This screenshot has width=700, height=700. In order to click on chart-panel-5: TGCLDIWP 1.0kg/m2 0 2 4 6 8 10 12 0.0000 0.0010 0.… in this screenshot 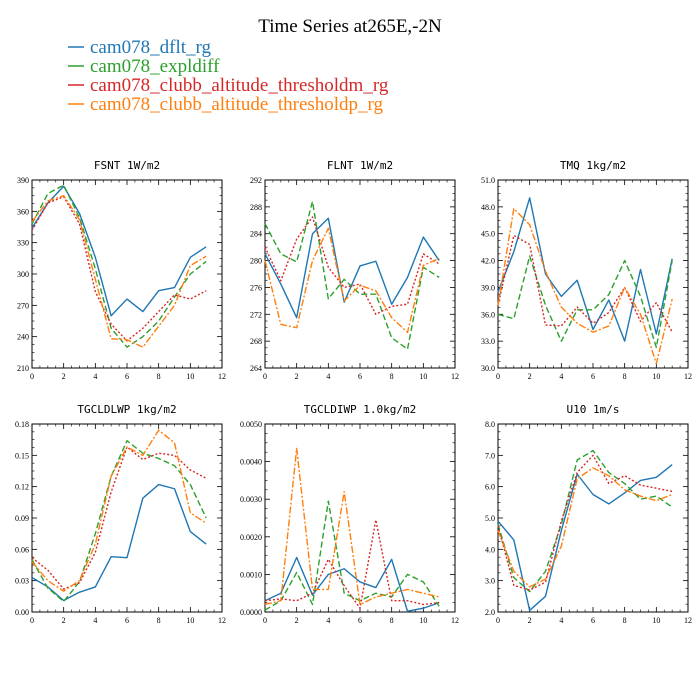, I will do `click(349, 514)`.